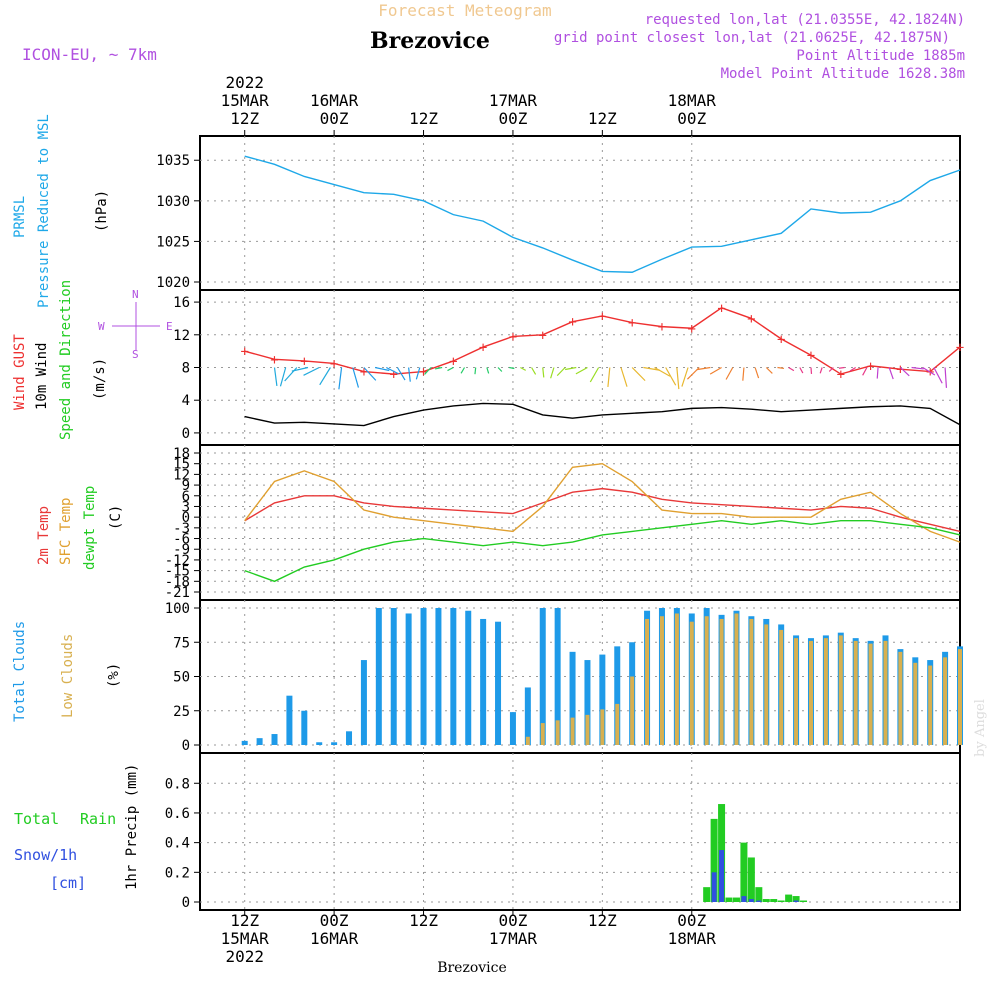 This screenshot has width=1000, height=1000. I want to click on dewpt-label: dewpt Temp, so click(90, 528).